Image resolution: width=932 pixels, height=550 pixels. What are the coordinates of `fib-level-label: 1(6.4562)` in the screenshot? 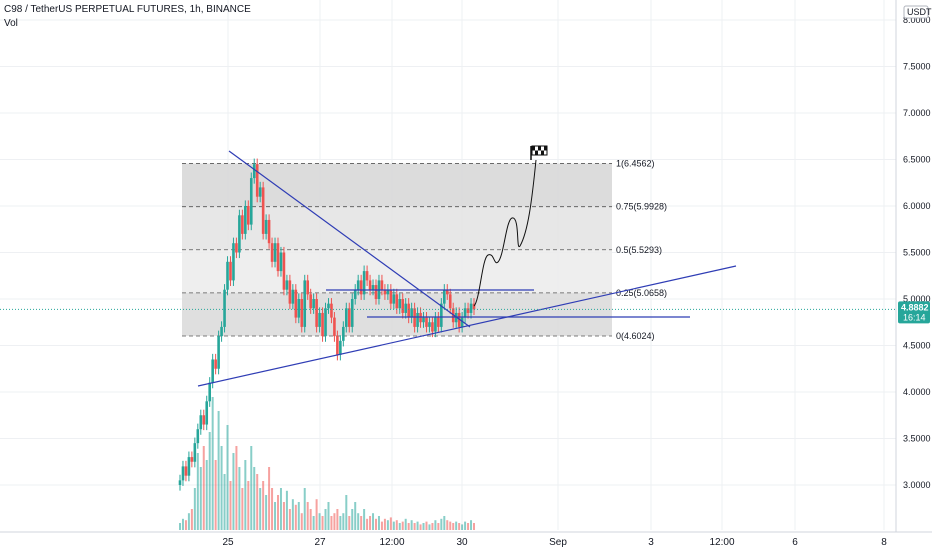 It's located at (635, 164).